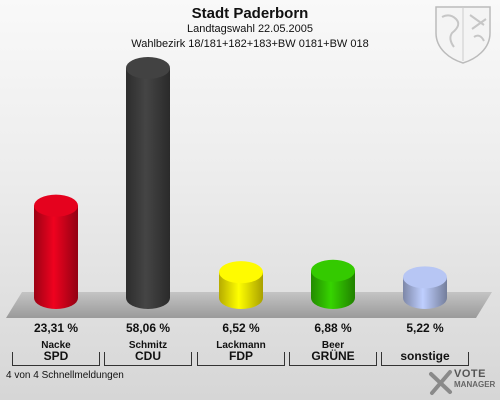 This screenshot has width=500, height=400. I want to click on data-label-fdp: 6,52 %, so click(241, 328).